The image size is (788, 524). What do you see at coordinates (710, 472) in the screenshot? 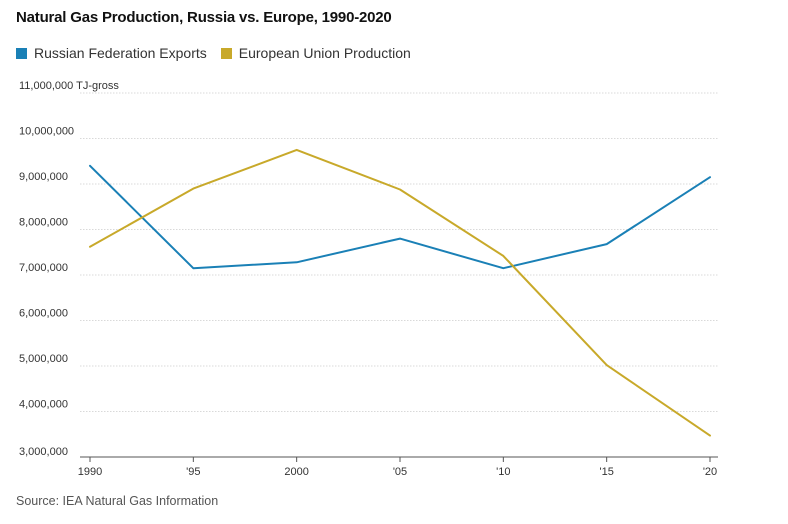
I see `x-tick-label: '20` at bounding box center [710, 472].